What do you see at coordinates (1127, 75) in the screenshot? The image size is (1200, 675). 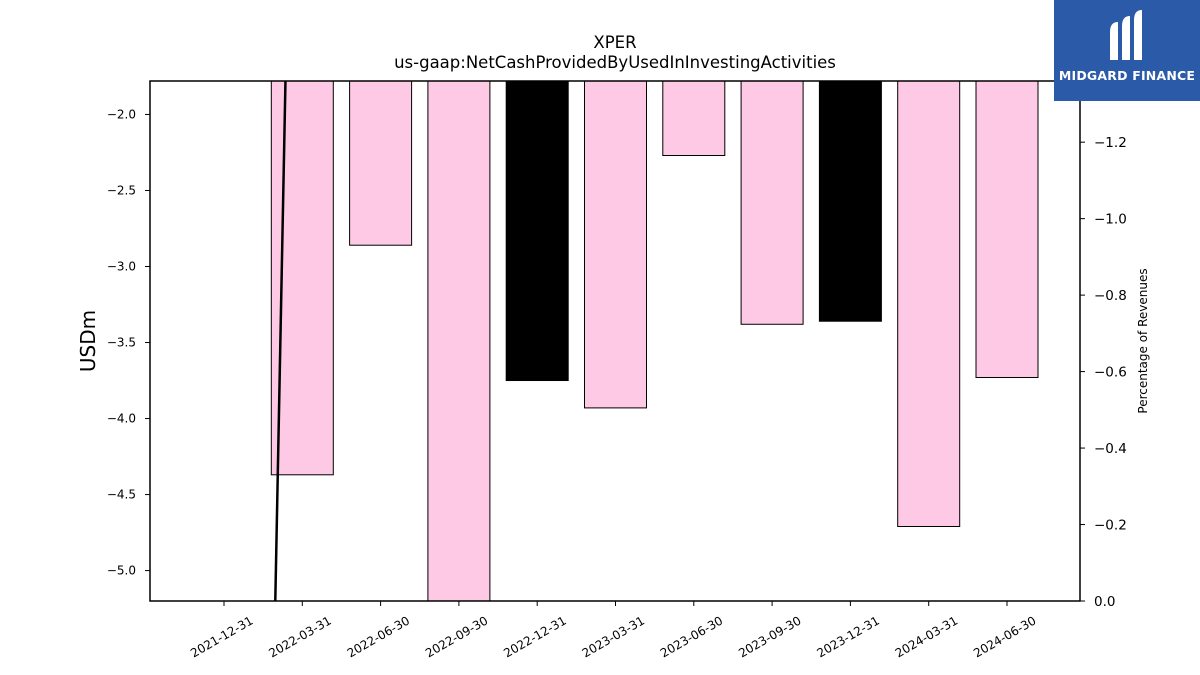 I see `logo-text: MIDGARD FINANCE` at bounding box center [1127, 75].